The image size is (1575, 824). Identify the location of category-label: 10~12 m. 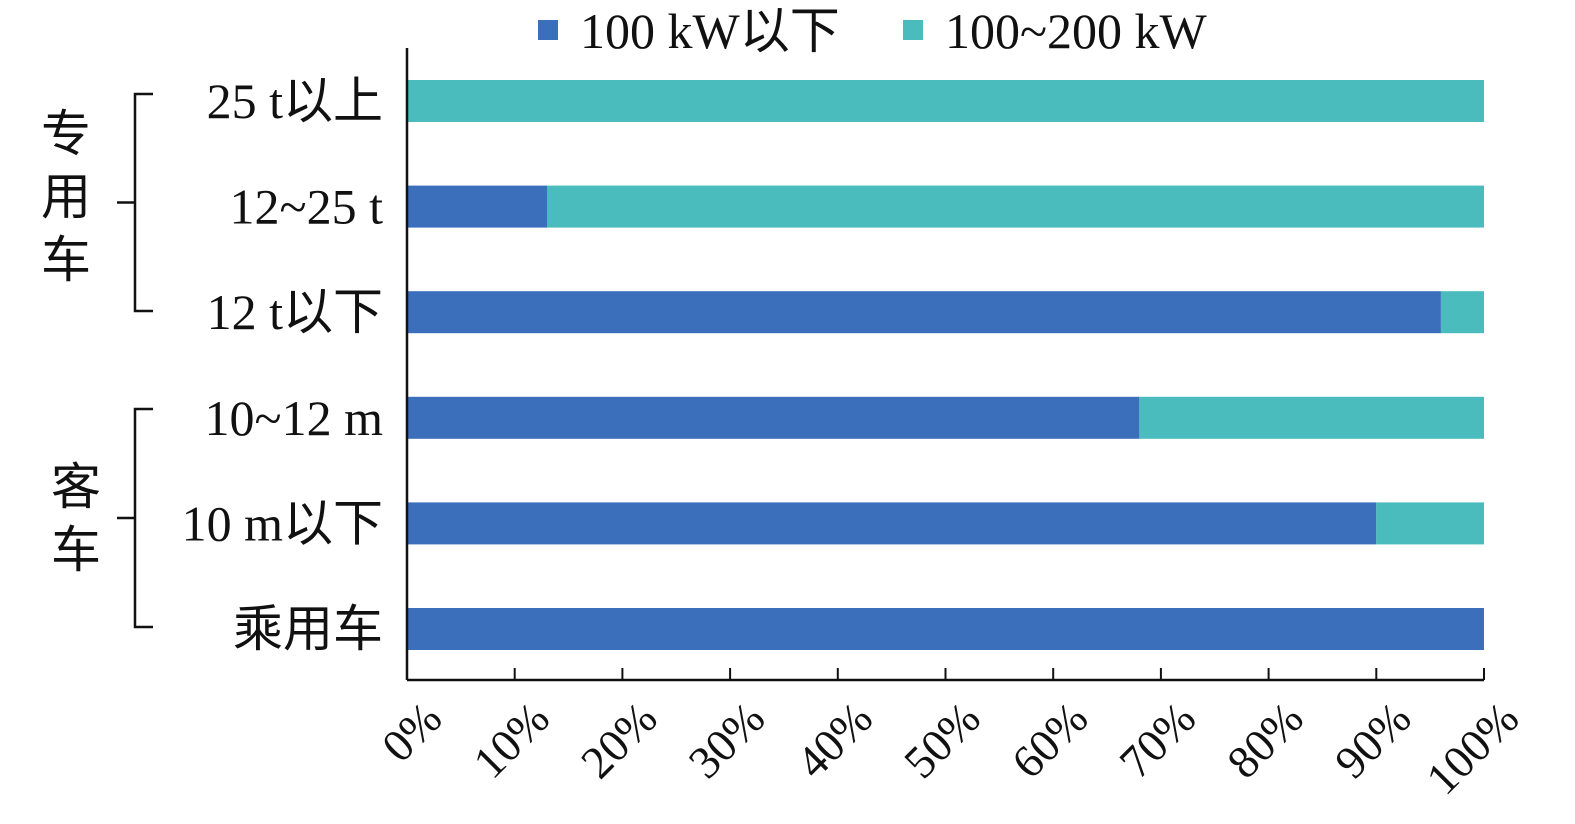
(294, 418).